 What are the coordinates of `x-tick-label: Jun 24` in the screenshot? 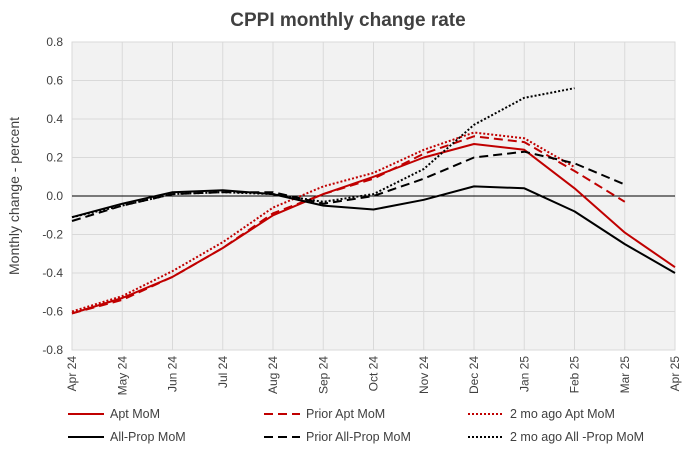 It's located at (173, 374).